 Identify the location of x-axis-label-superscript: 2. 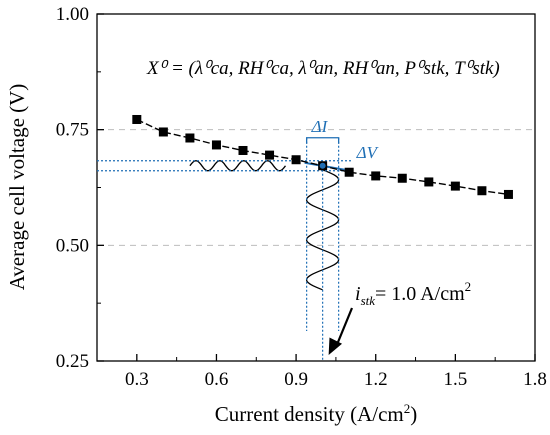
(407, 408).